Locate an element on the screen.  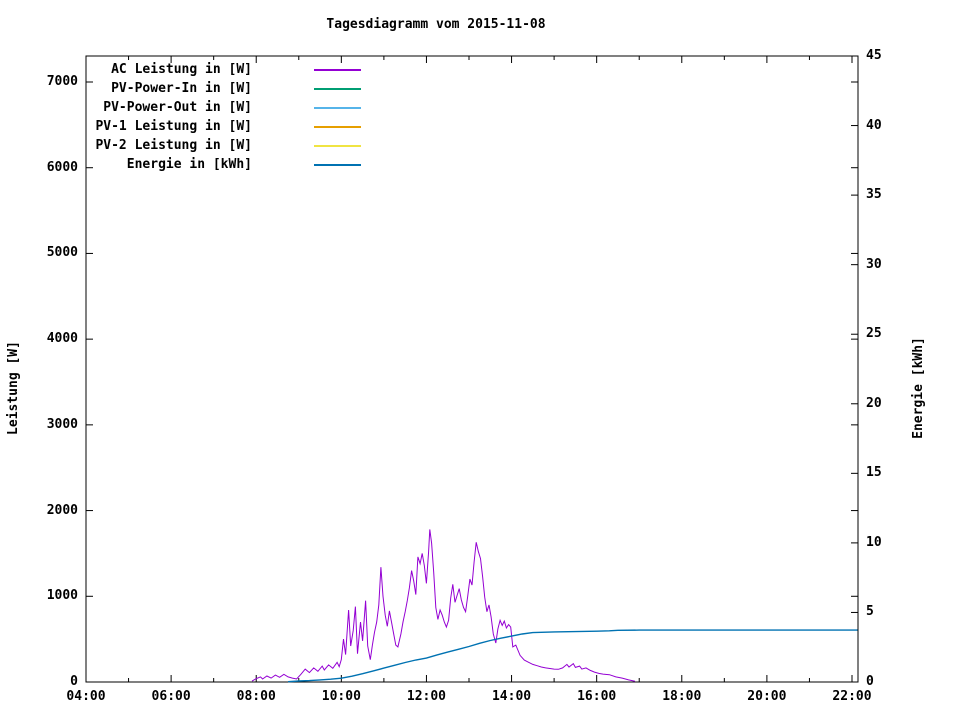
y-tick-label: 5000 is located at coordinates (62, 253).